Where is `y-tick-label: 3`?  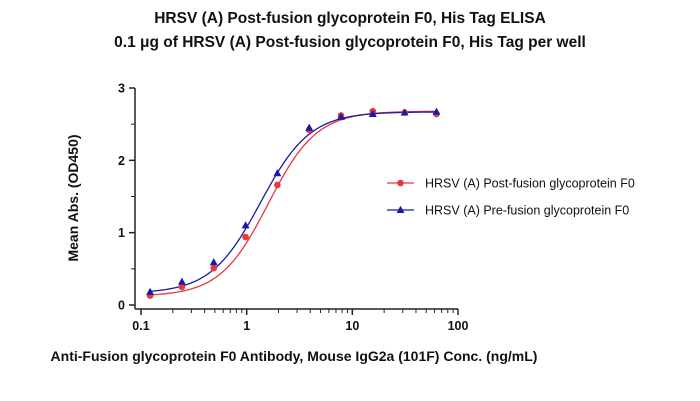
y-tick-label: 3 is located at coordinates (121, 89).